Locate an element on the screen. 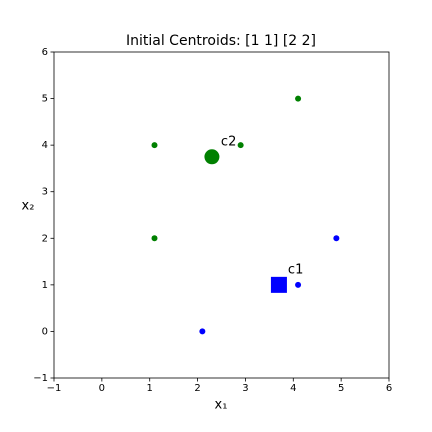  y-tick-label: 4 is located at coordinates (45, 145).